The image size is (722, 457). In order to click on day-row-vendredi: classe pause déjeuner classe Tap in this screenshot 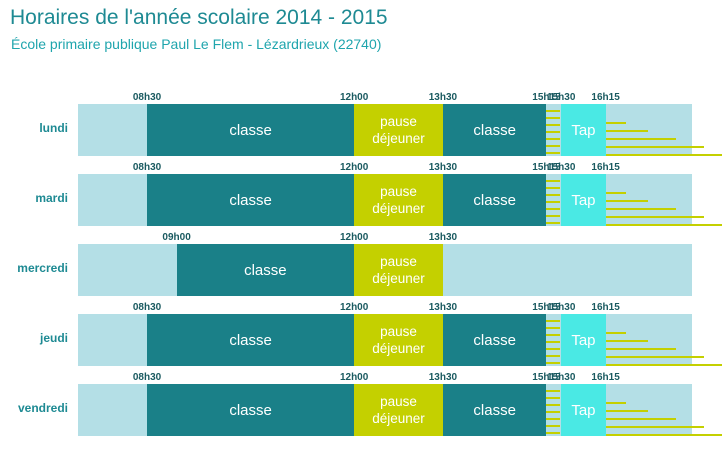, I will do `click(400, 410)`.